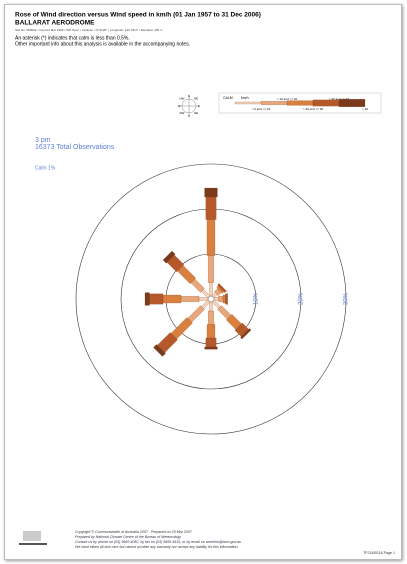  I want to click on compass, so click(189, 106).